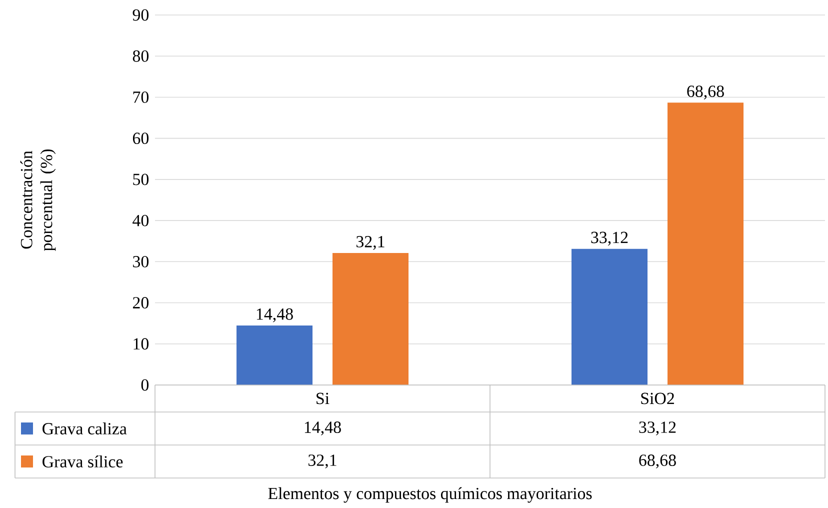 This screenshot has width=828, height=508. What do you see at coordinates (141, 97) in the screenshot?
I see `y-tick-label: 70` at bounding box center [141, 97].